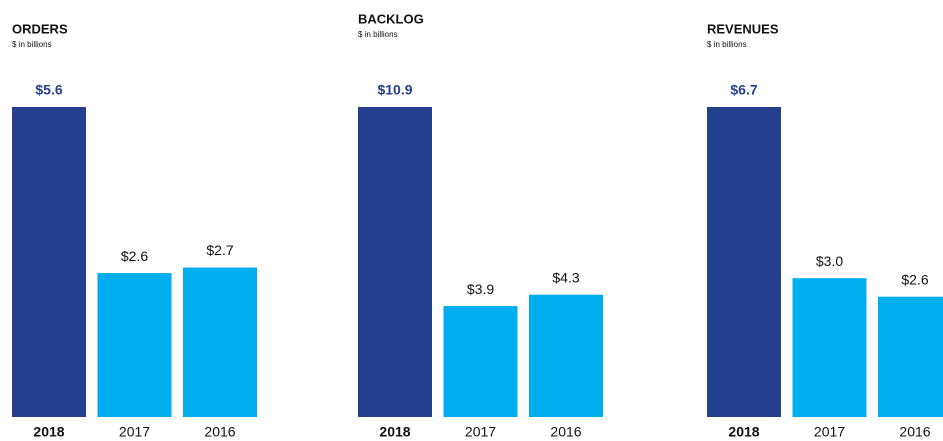 The image size is (943, 441). Describe the element at coordinates (391, 18) in the screenshot. I see `chart-title: BACKLOG` at that location.